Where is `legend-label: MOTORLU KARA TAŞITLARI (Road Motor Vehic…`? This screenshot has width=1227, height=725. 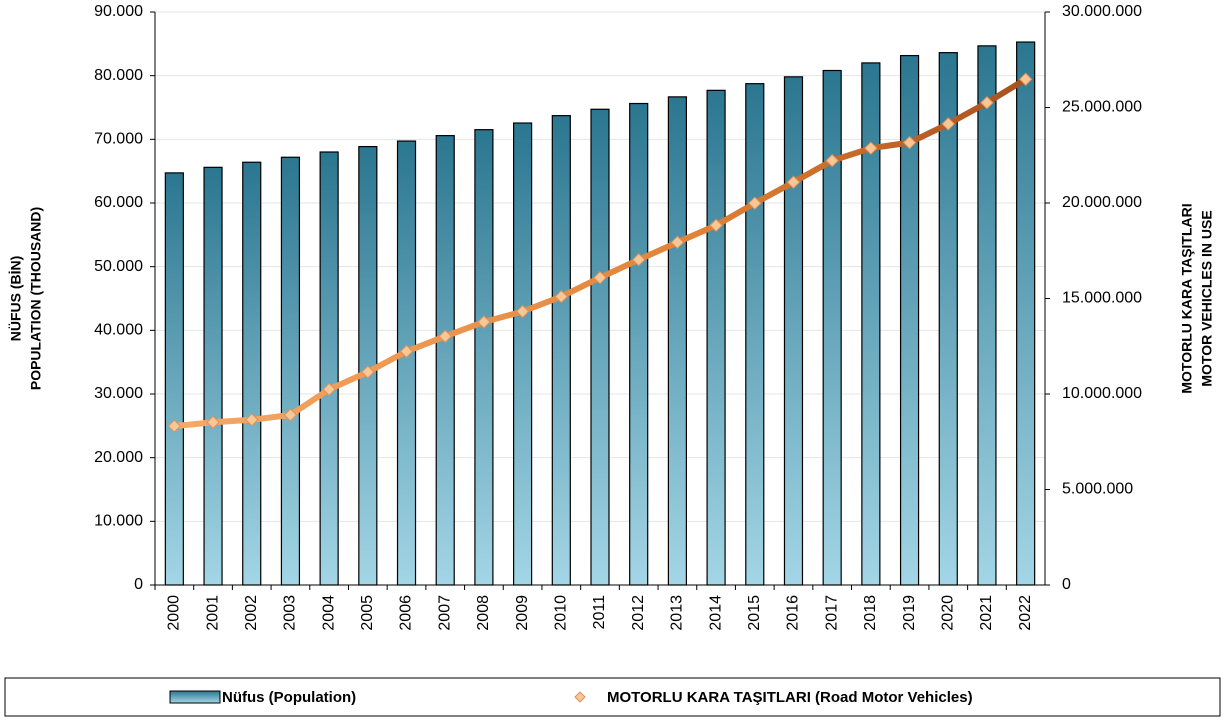 legend-label: MOTORLU KARA TAŞITLARI (Road Motor Vehic… is located at coordinates (790, 697).